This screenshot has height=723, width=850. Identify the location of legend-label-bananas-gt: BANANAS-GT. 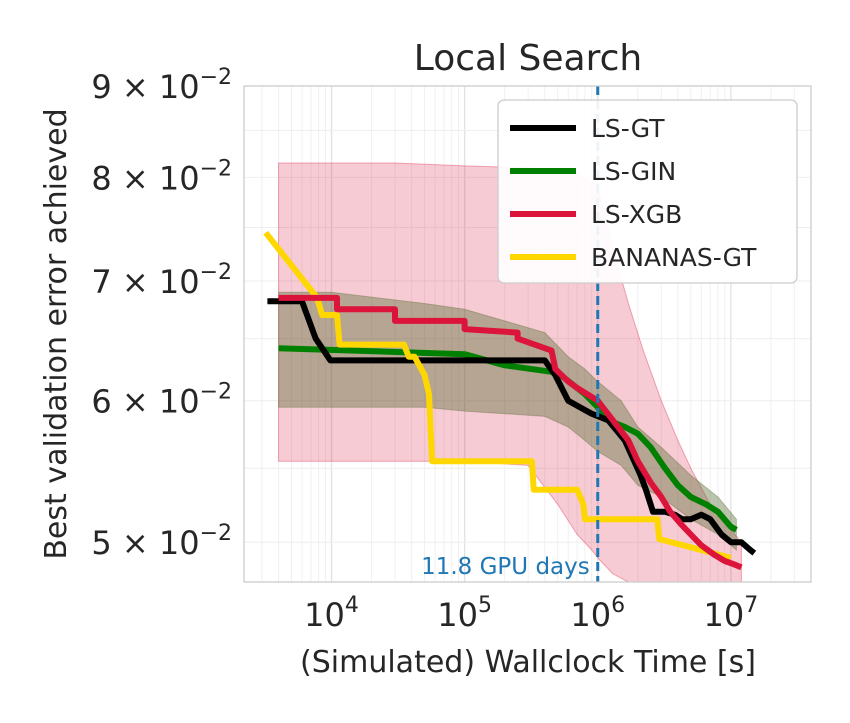
(674, 257).